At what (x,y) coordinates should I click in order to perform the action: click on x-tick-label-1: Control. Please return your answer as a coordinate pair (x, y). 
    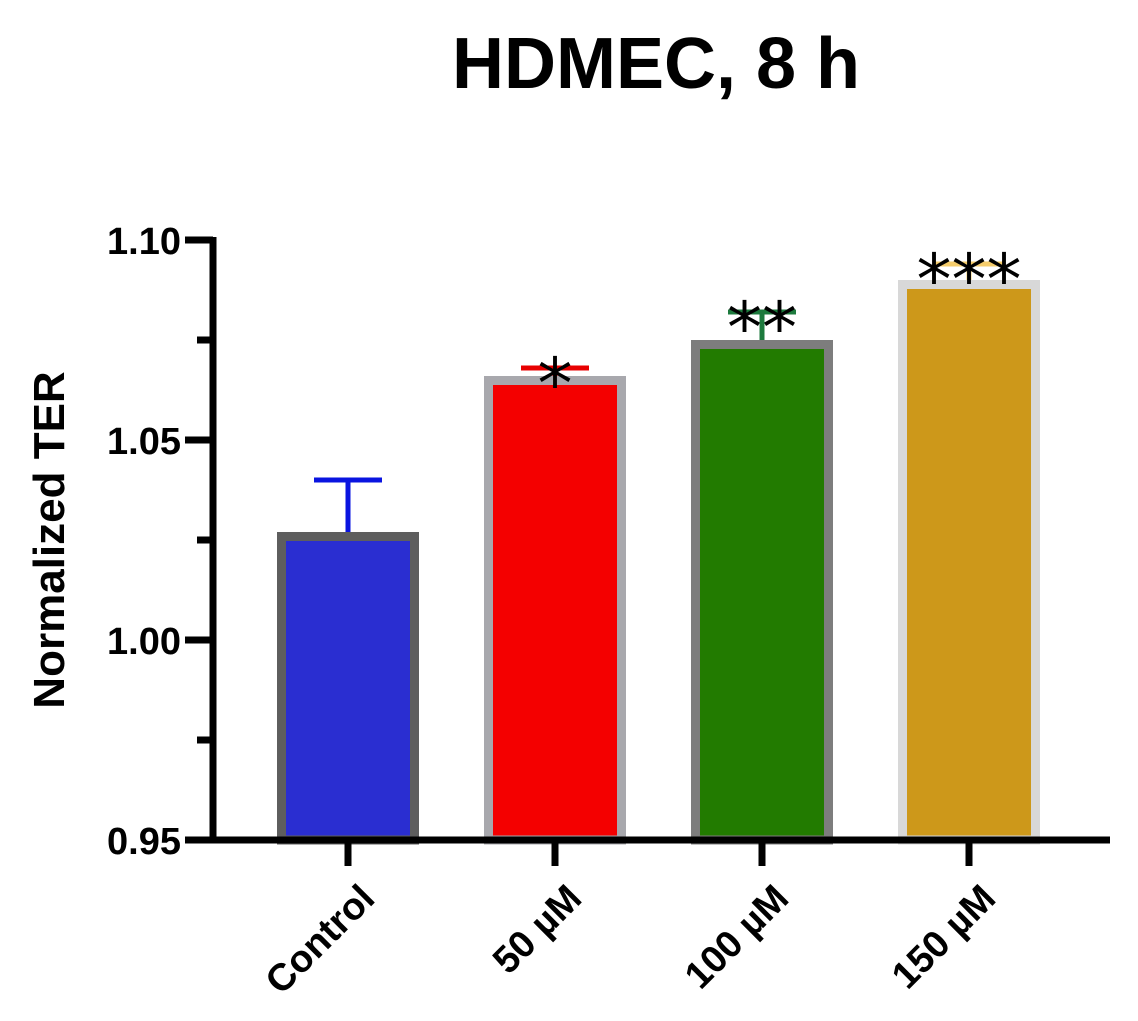
    Looking at the image, I should click on (320, 939).